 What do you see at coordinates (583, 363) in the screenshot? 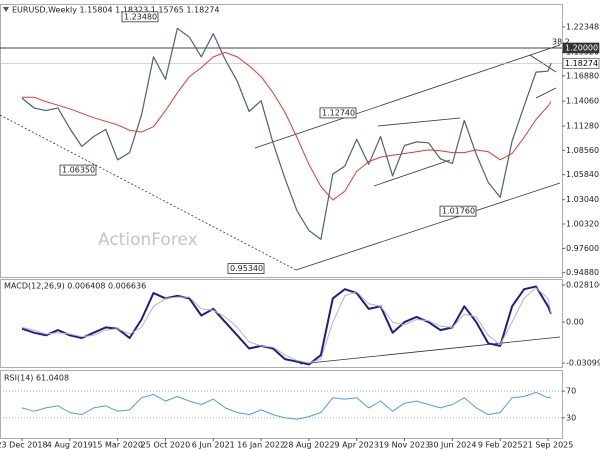
I see `y-tick-label: -0.03099` at bounding box center [583, 363].